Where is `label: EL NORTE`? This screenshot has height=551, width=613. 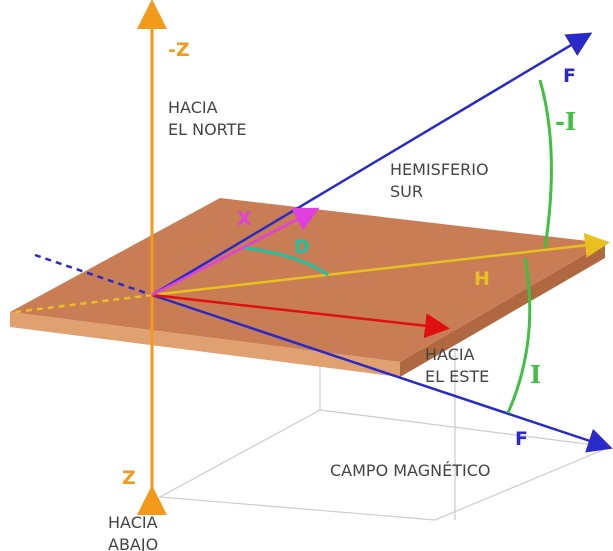 label: EL NORTE is located at coordinates (207, 129).